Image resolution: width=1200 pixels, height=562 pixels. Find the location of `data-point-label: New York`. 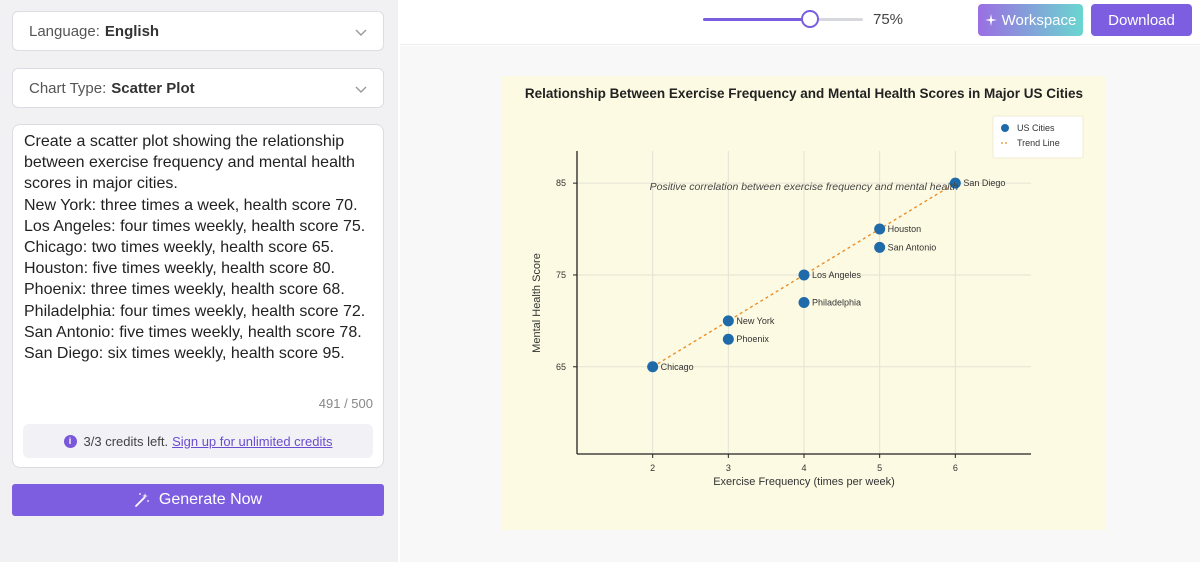

data-point-label: New York is located at coordinates (755, 321).